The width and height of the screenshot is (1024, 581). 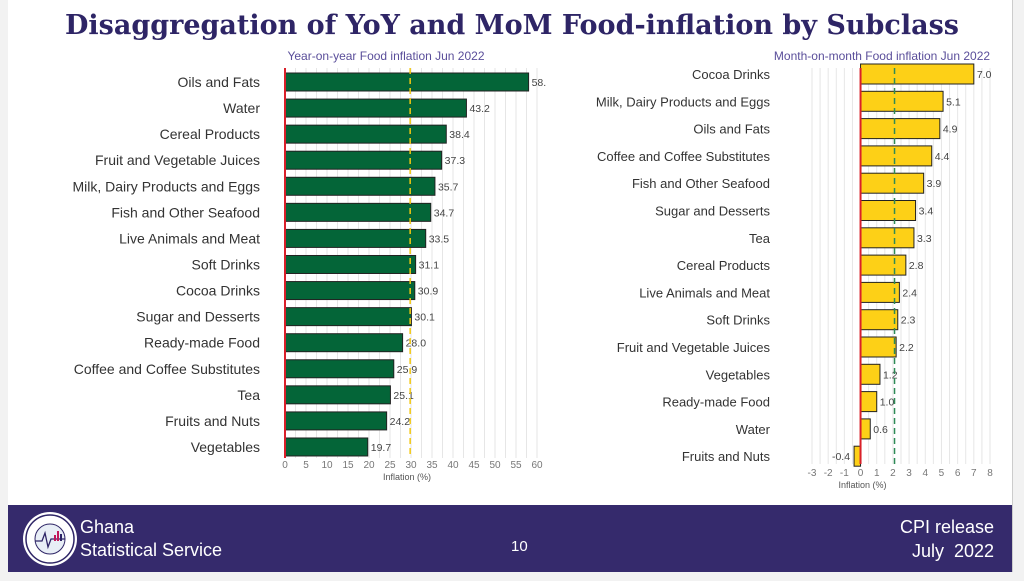 I want to click on data-label: 37.3, so click(x=455, y=161).